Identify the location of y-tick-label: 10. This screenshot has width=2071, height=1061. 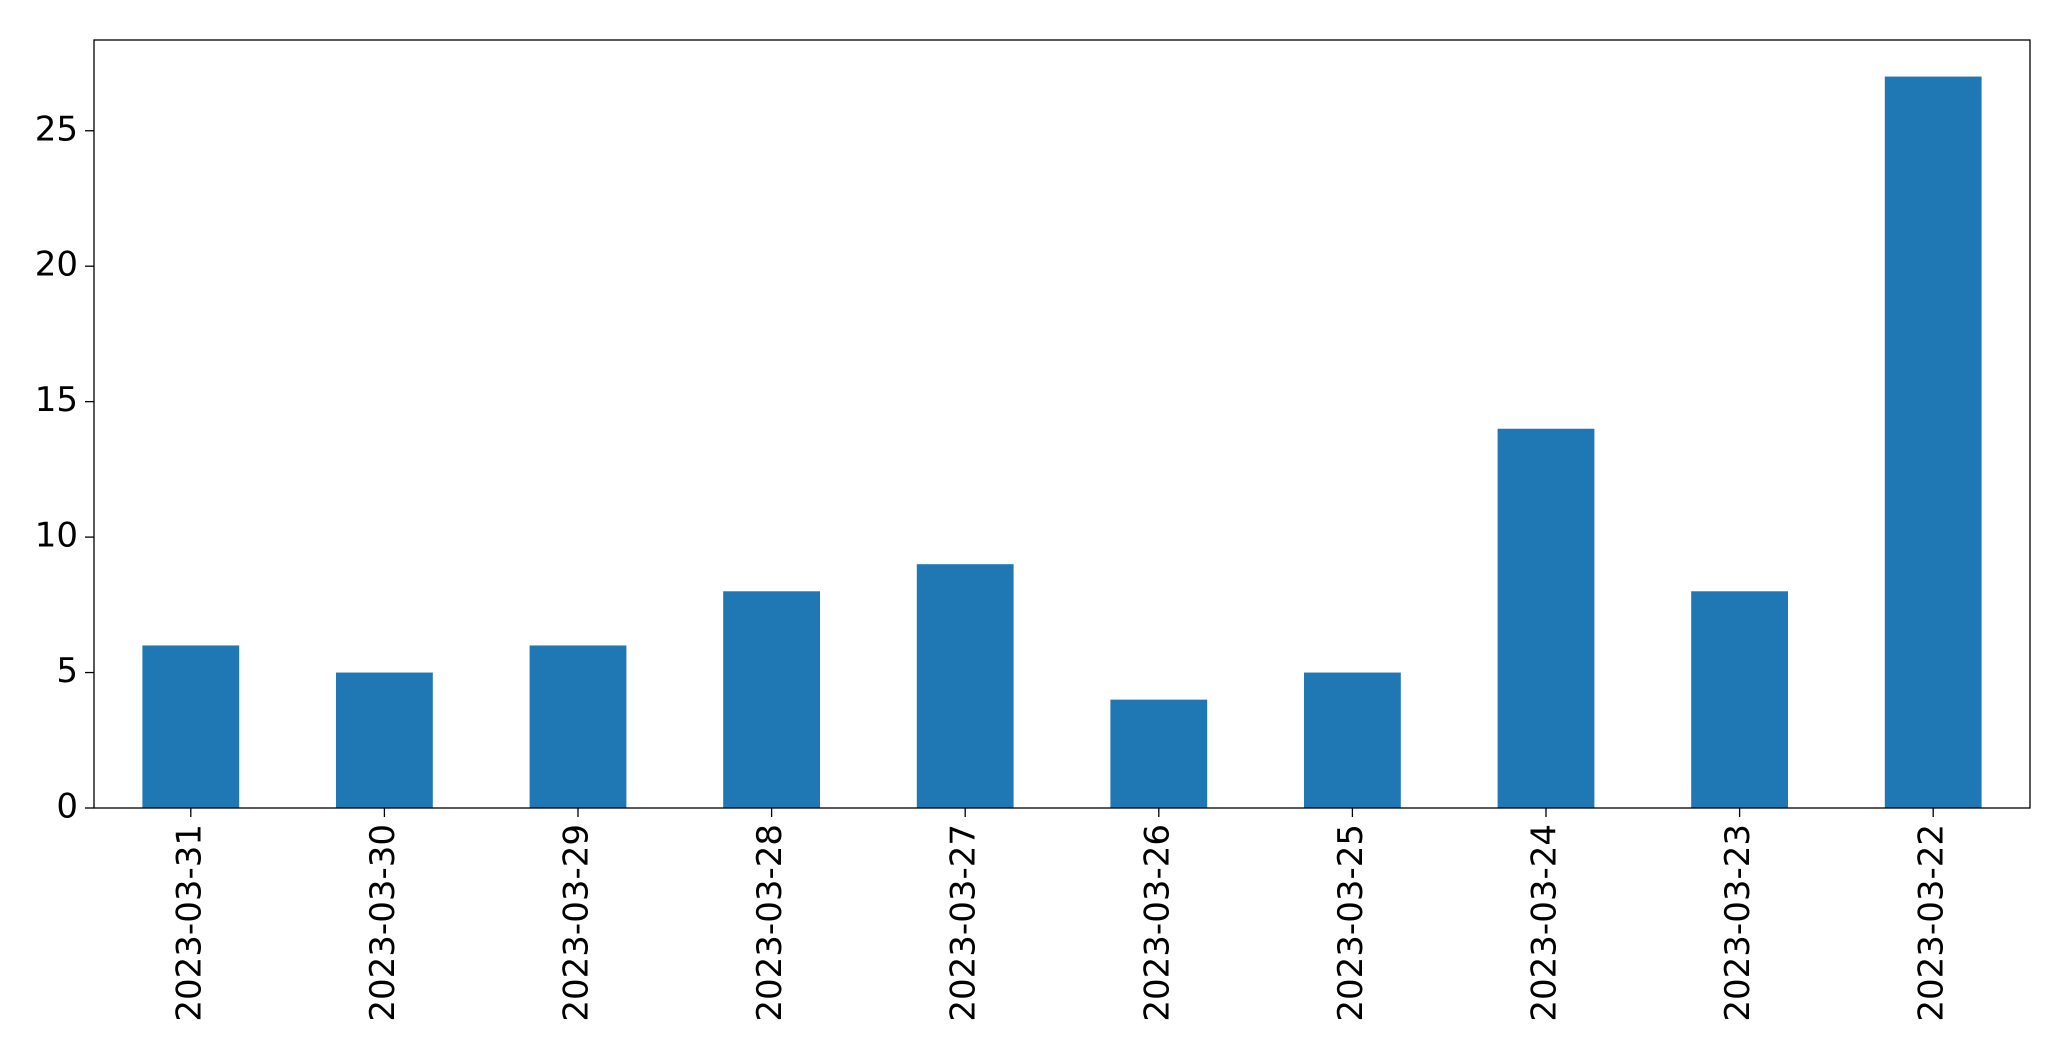
(56, 536).